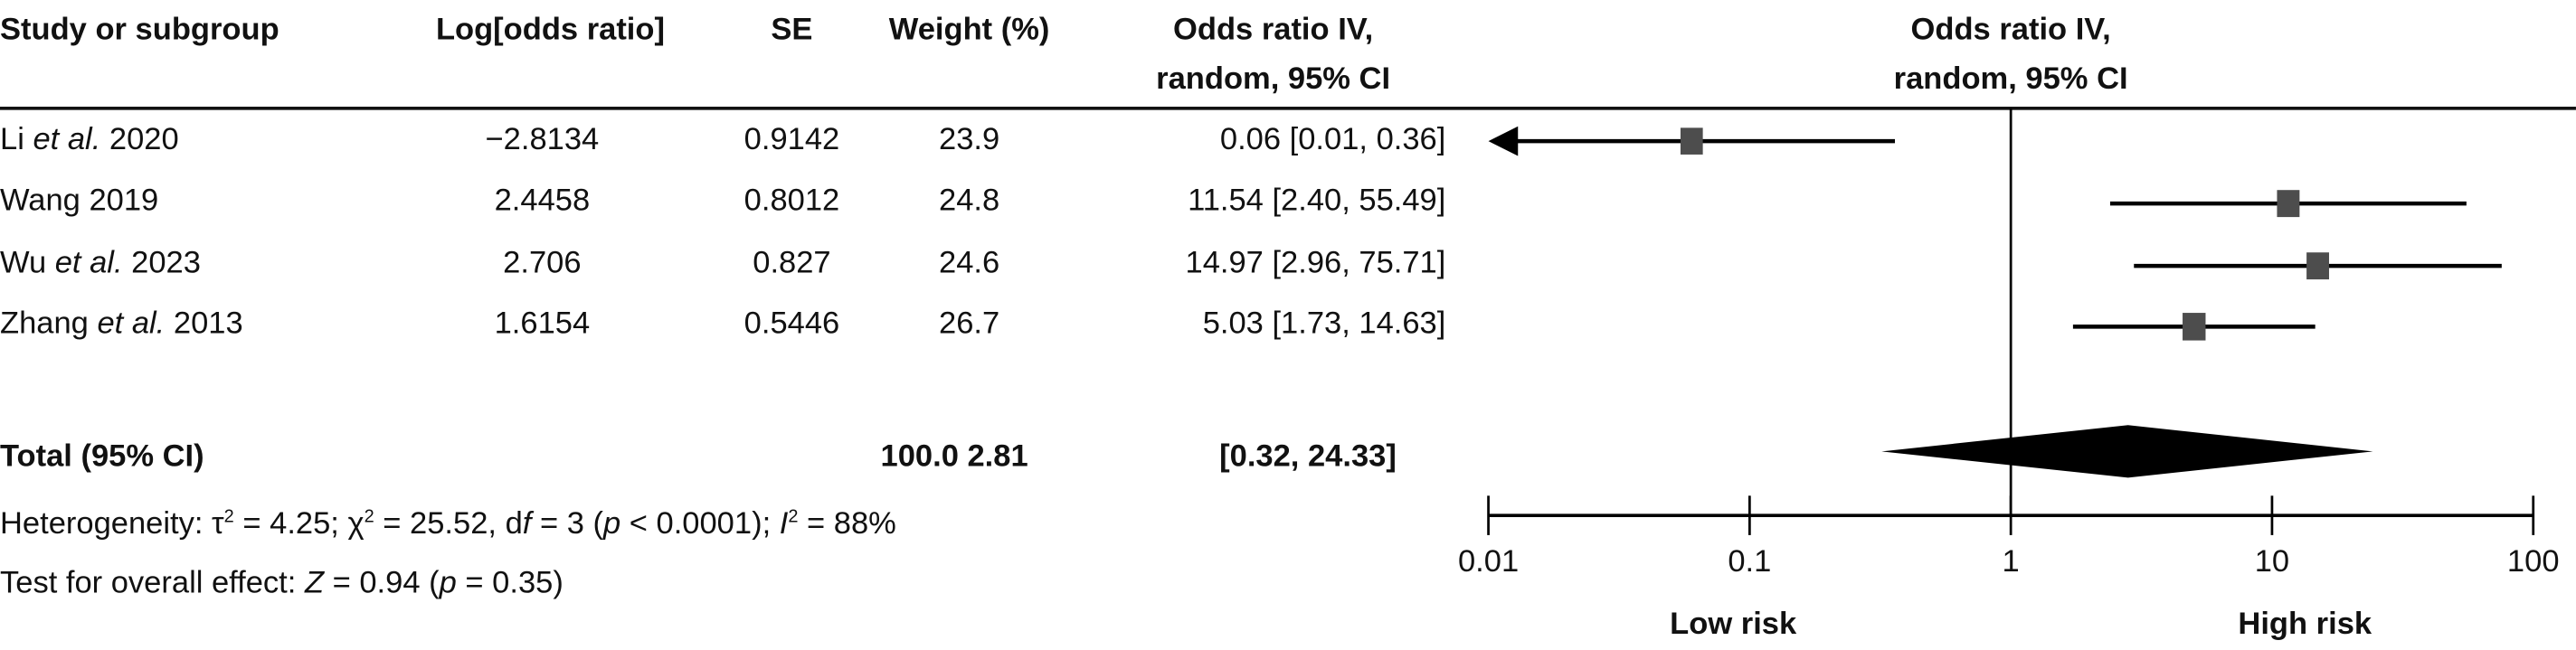  I want to click on pooled-diamond, so click(2127, 451).